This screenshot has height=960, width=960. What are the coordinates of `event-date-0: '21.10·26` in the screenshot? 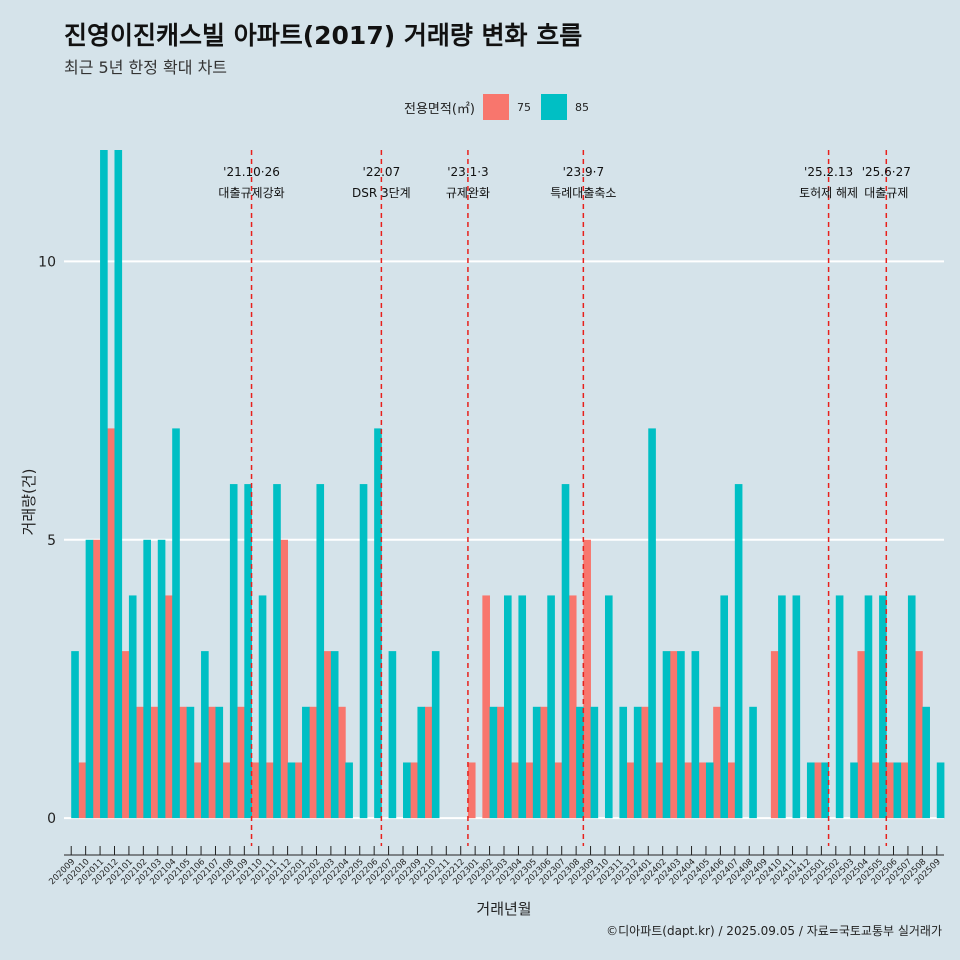 It's located at (251, 172).